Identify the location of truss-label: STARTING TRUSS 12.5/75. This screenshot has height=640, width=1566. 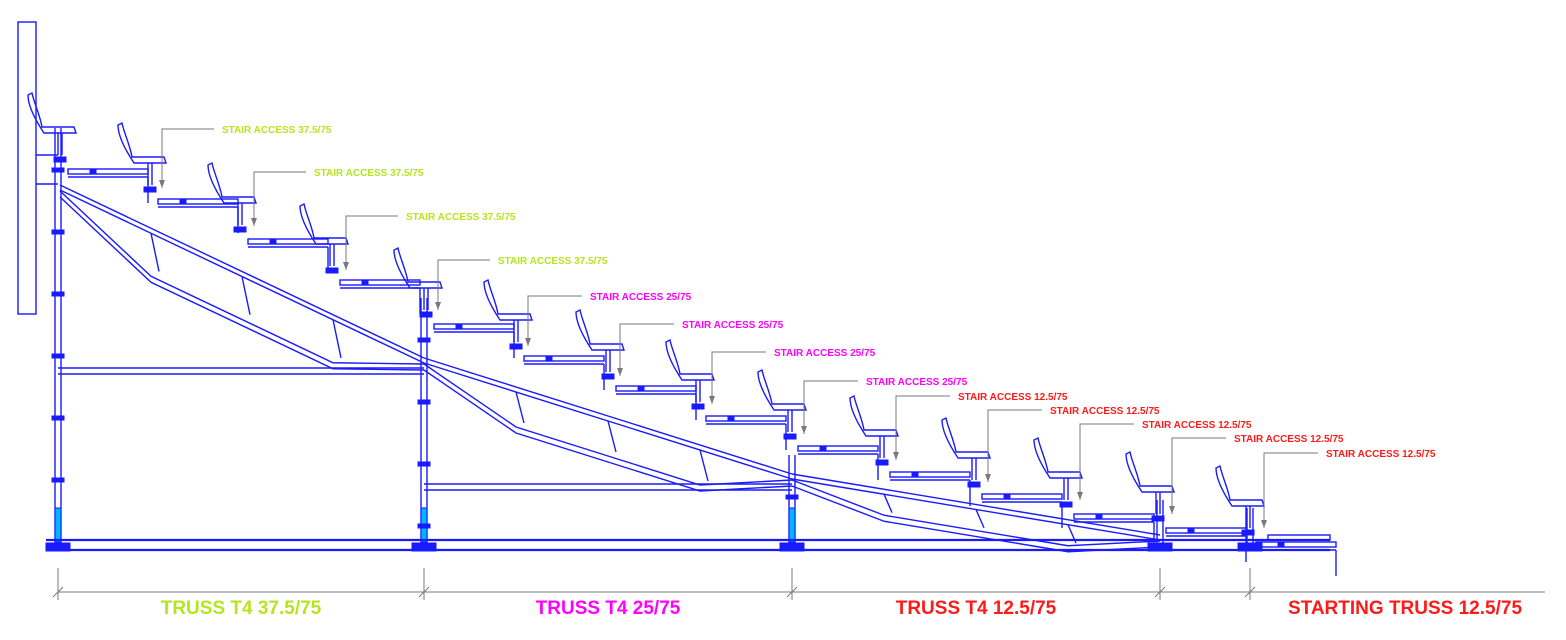
(1405, 608).